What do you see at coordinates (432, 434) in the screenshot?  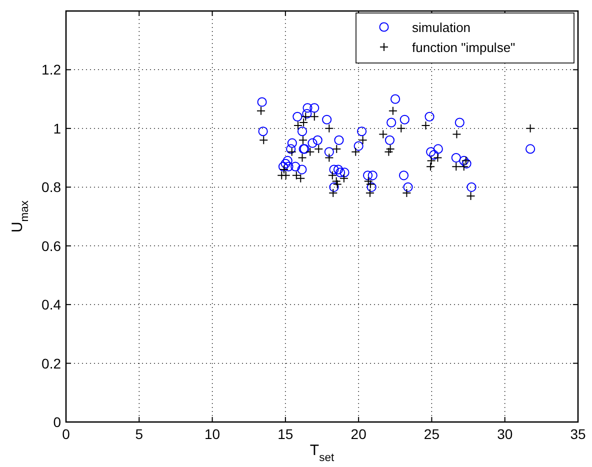 I see `x-tick-label: 25` at bounding box center [432, 434].